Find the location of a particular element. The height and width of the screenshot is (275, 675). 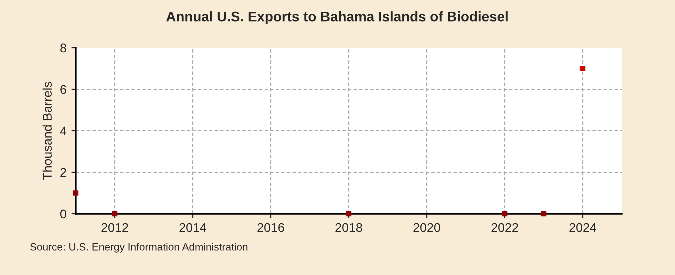

y-tick-label: 0 is located at coordinates (63, 214).